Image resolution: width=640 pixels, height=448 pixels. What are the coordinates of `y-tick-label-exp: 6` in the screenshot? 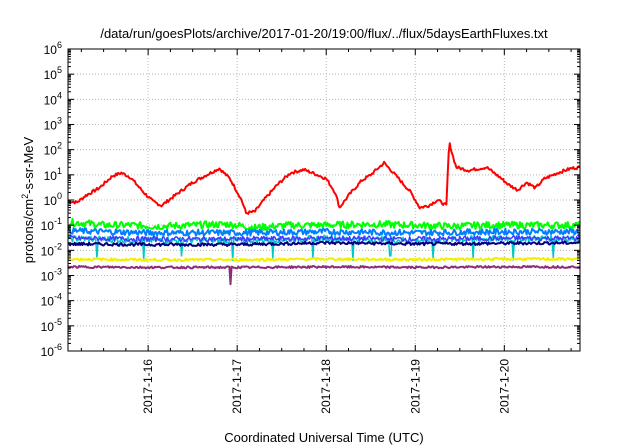 It's located at (59, 45).